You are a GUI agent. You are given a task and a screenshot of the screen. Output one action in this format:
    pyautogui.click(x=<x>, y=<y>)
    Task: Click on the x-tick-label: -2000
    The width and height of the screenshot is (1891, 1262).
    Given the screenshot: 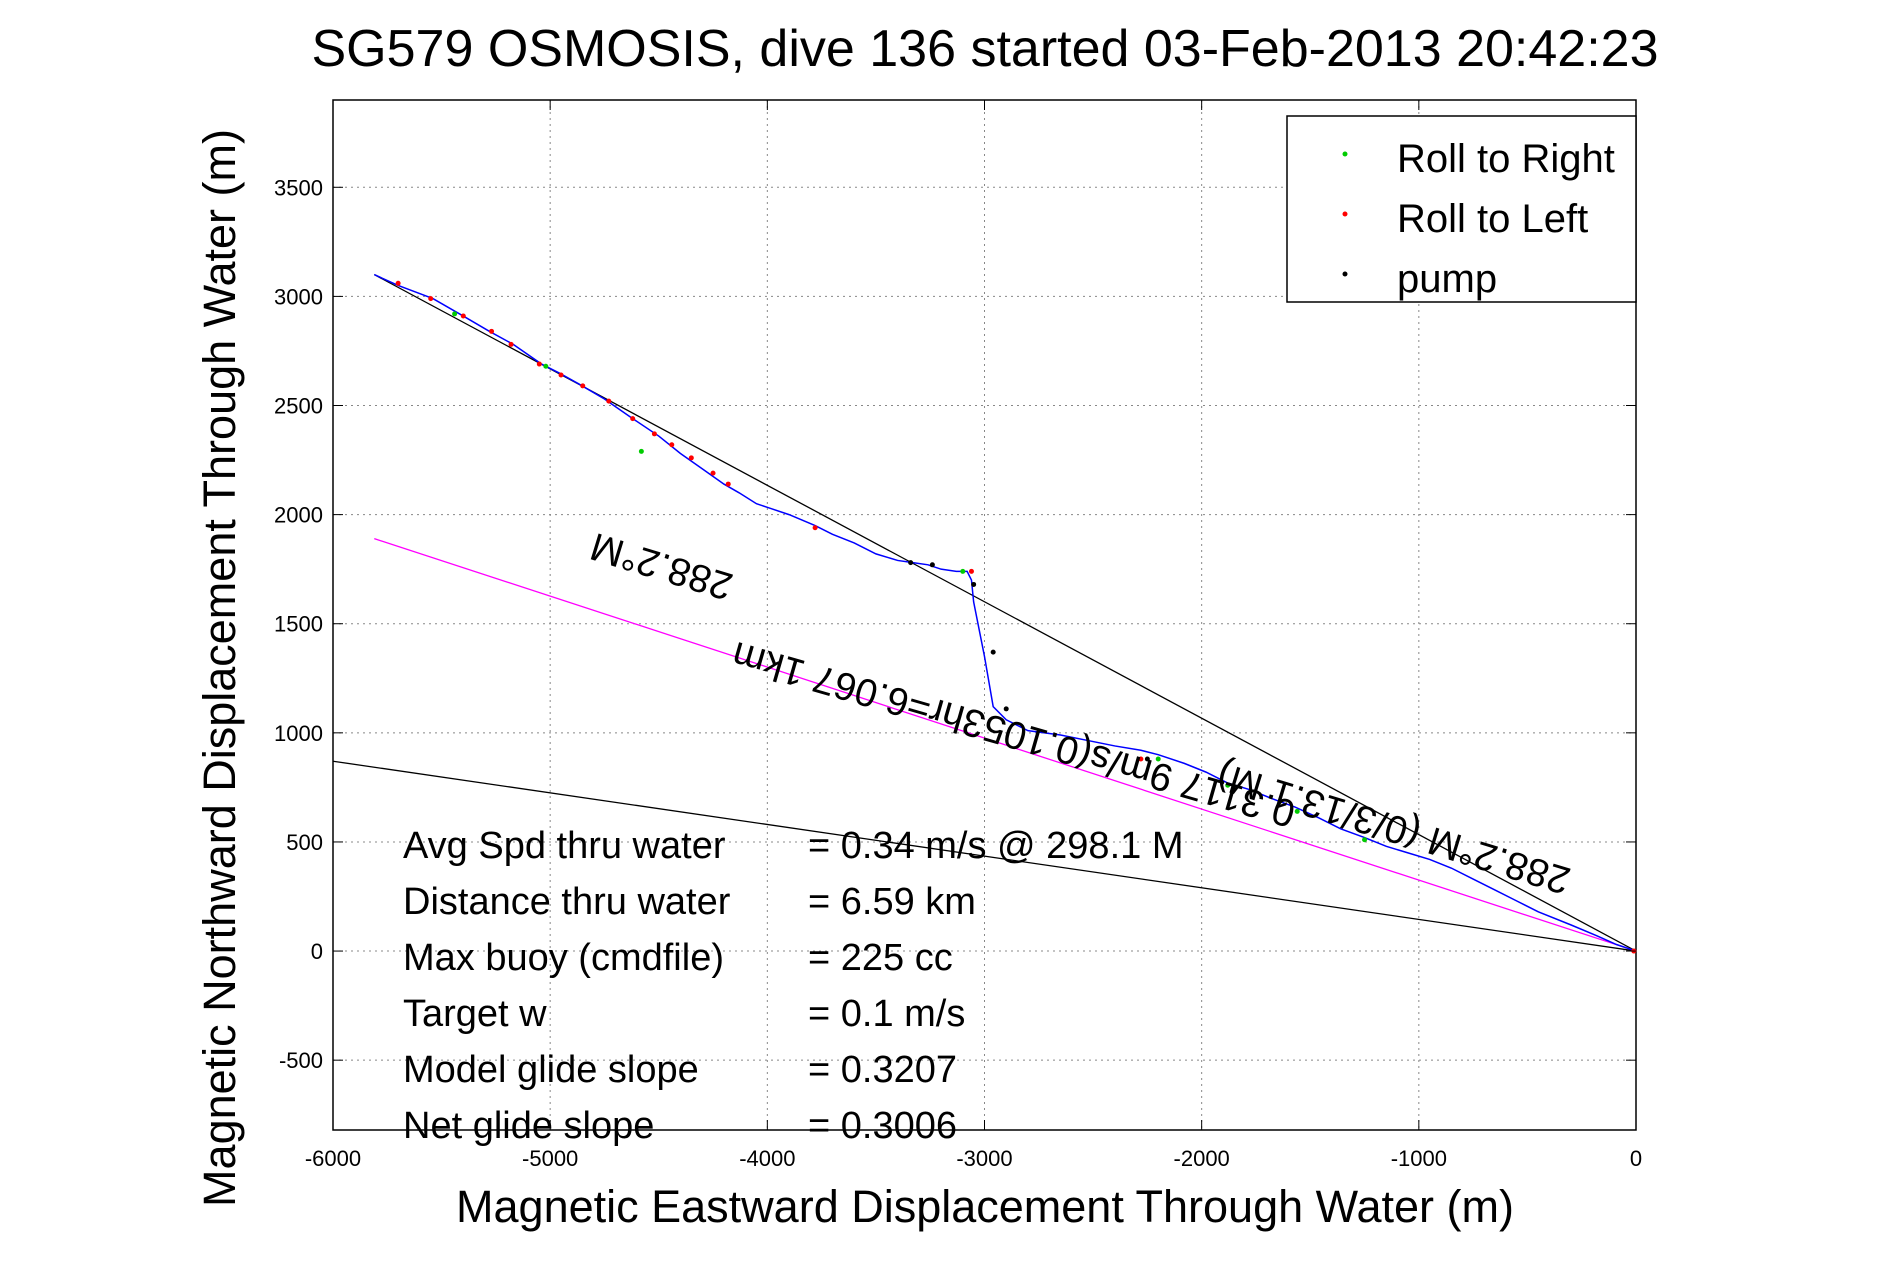 What is the action you would take?
    pyautogui.click(x=1202, y=1158)
    